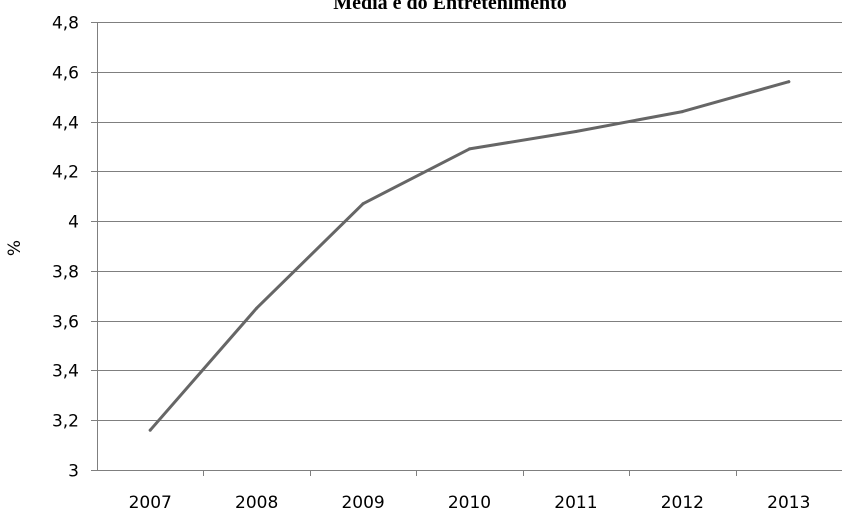 The height and width of the screenshot is (516, 842). What do you see at coordinates (73, 223) in the screenshot?
I see `y-tick-label: 4` at bounding box center [73, 223].